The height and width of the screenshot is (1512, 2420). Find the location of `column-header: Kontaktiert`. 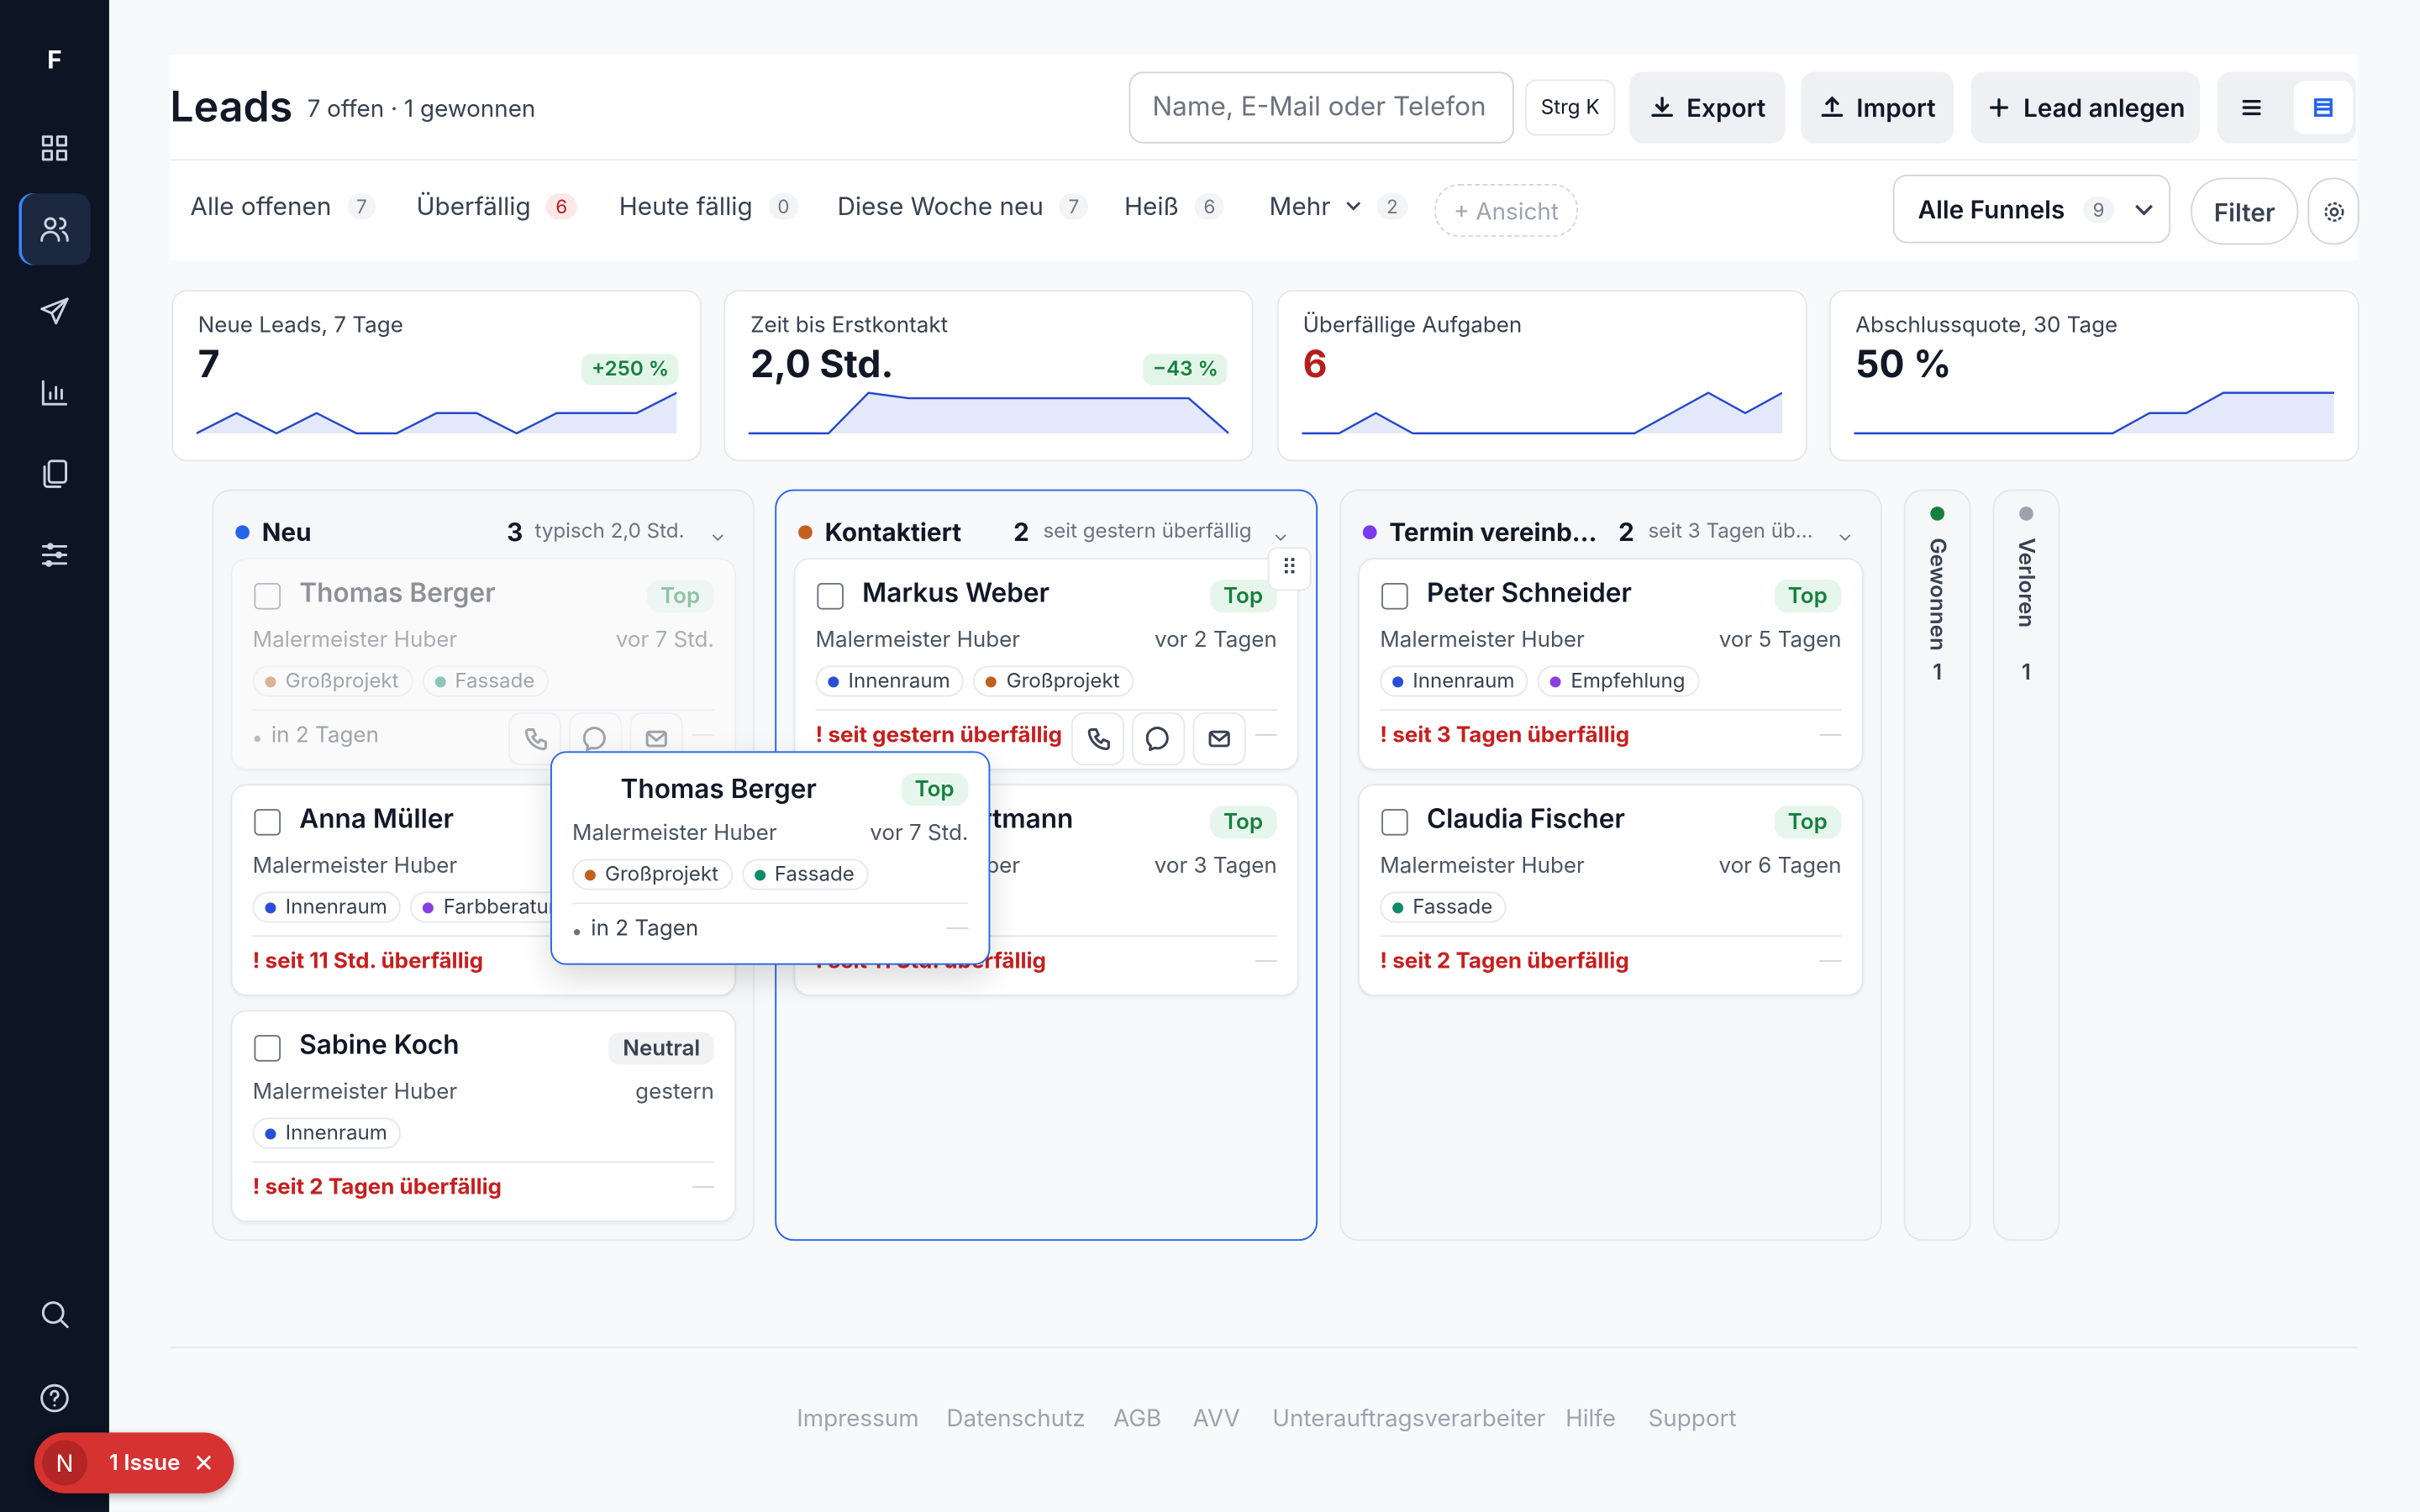

column-header: Kontaktiert is located at coordinates (1047, 531).